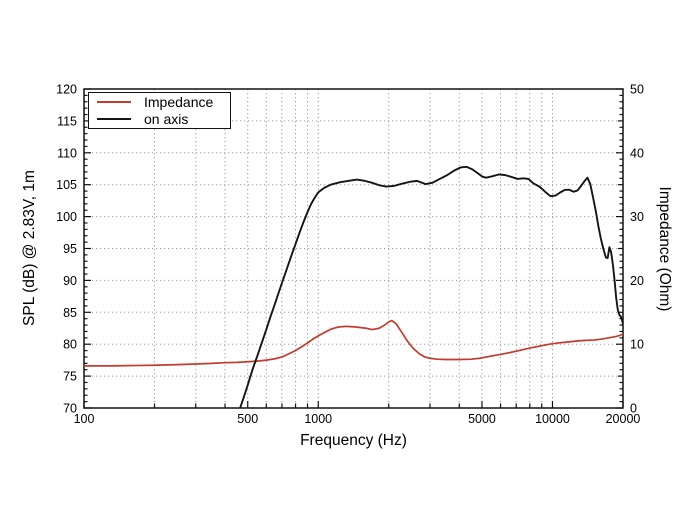  I want to click on x-axis-title: Frequency (Hz), so click(353, 440).